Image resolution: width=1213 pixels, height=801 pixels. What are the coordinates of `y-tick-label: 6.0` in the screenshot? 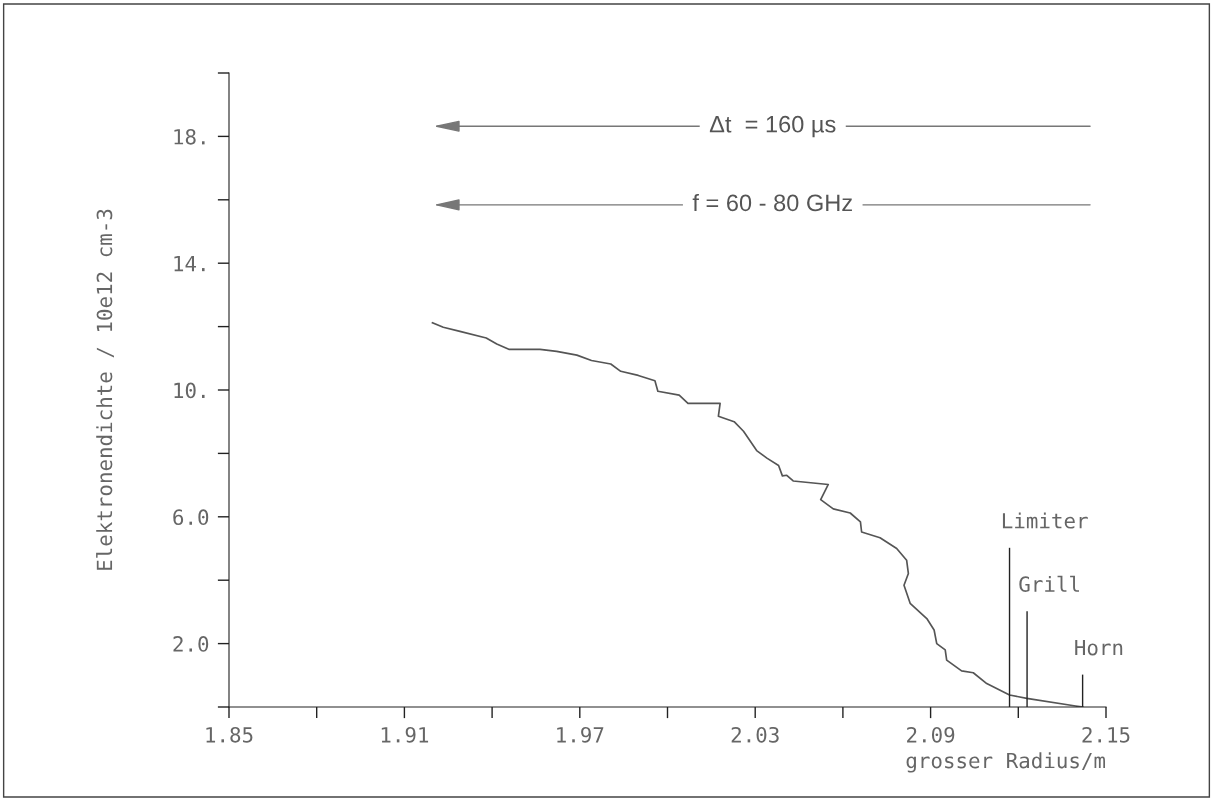 It's located at (191, 517).